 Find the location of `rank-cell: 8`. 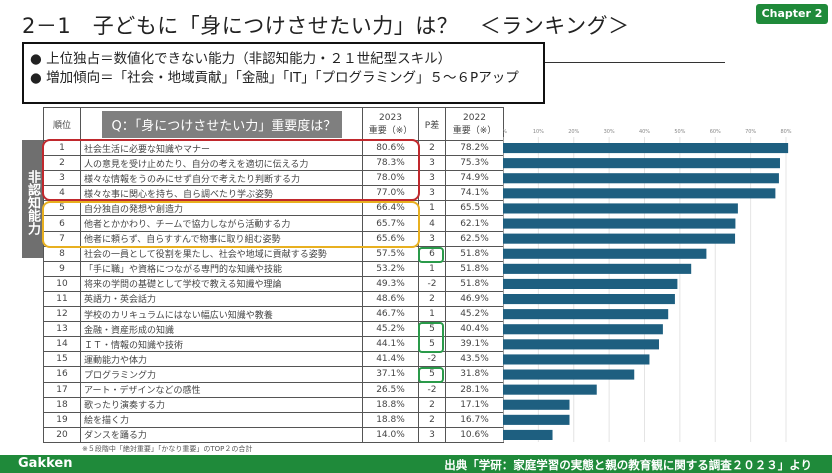

rank-cell: 8 is located at coordinates (62, 253).